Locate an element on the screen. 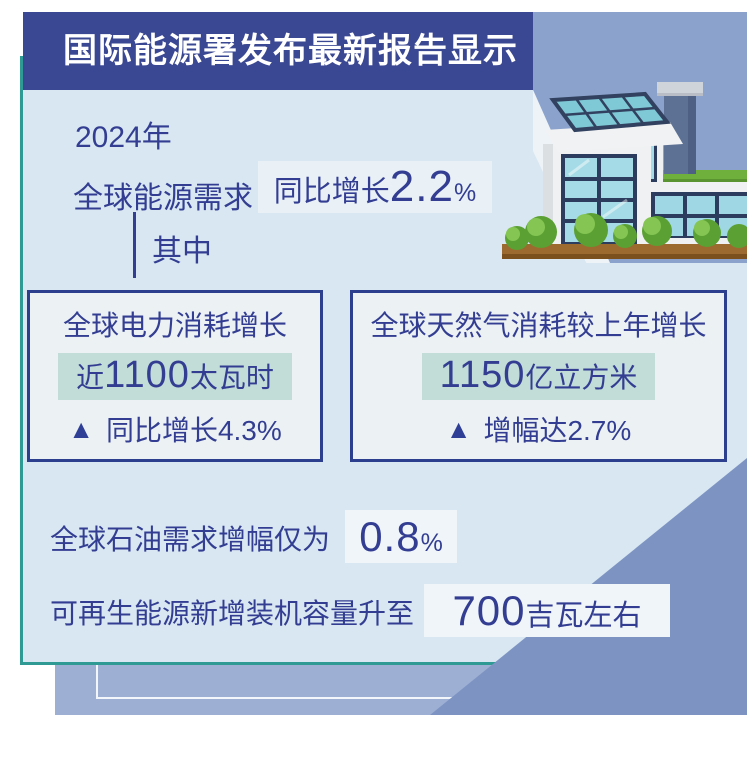 This screenshot has width=747, height=769. electricity-value-prefix: 近 is located at coordinates (90, 377).